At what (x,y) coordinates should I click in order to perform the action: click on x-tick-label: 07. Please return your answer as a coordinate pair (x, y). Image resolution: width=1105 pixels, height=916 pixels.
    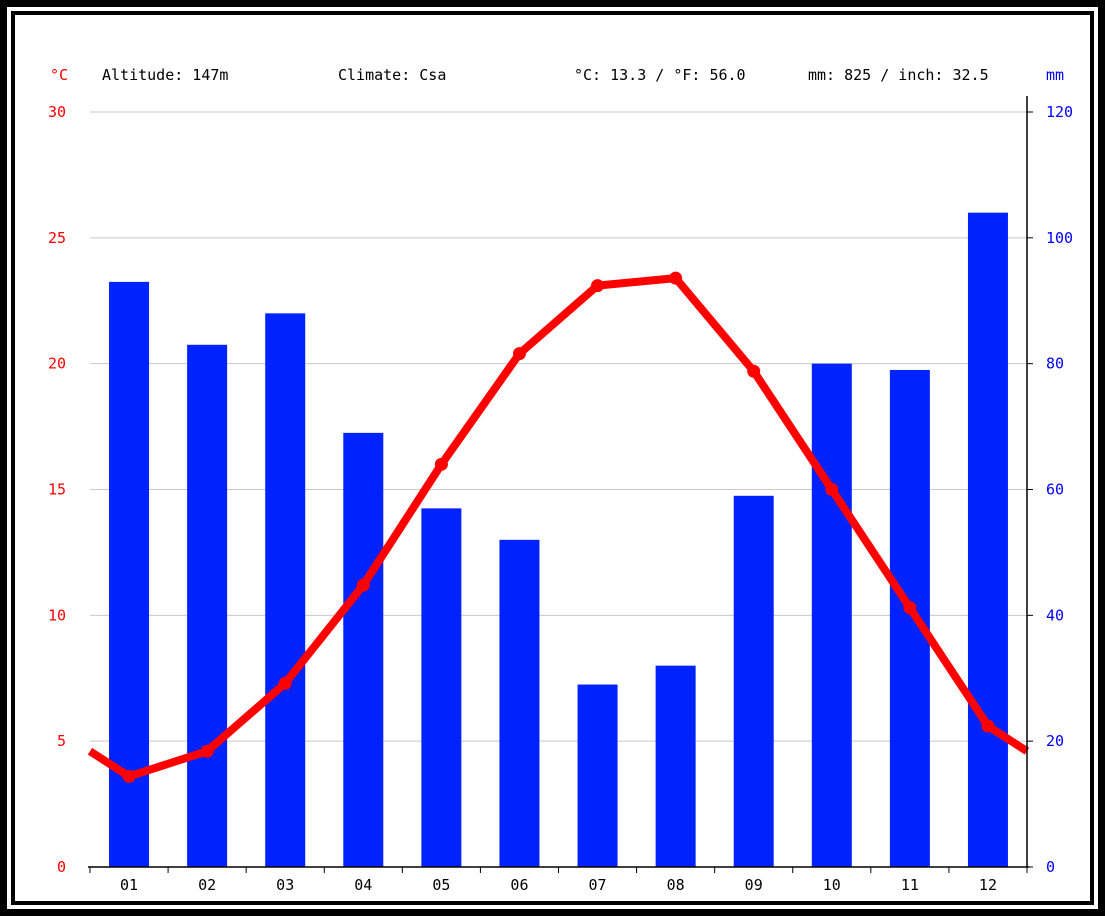
    Looking at the image, I should click on (598, 885).